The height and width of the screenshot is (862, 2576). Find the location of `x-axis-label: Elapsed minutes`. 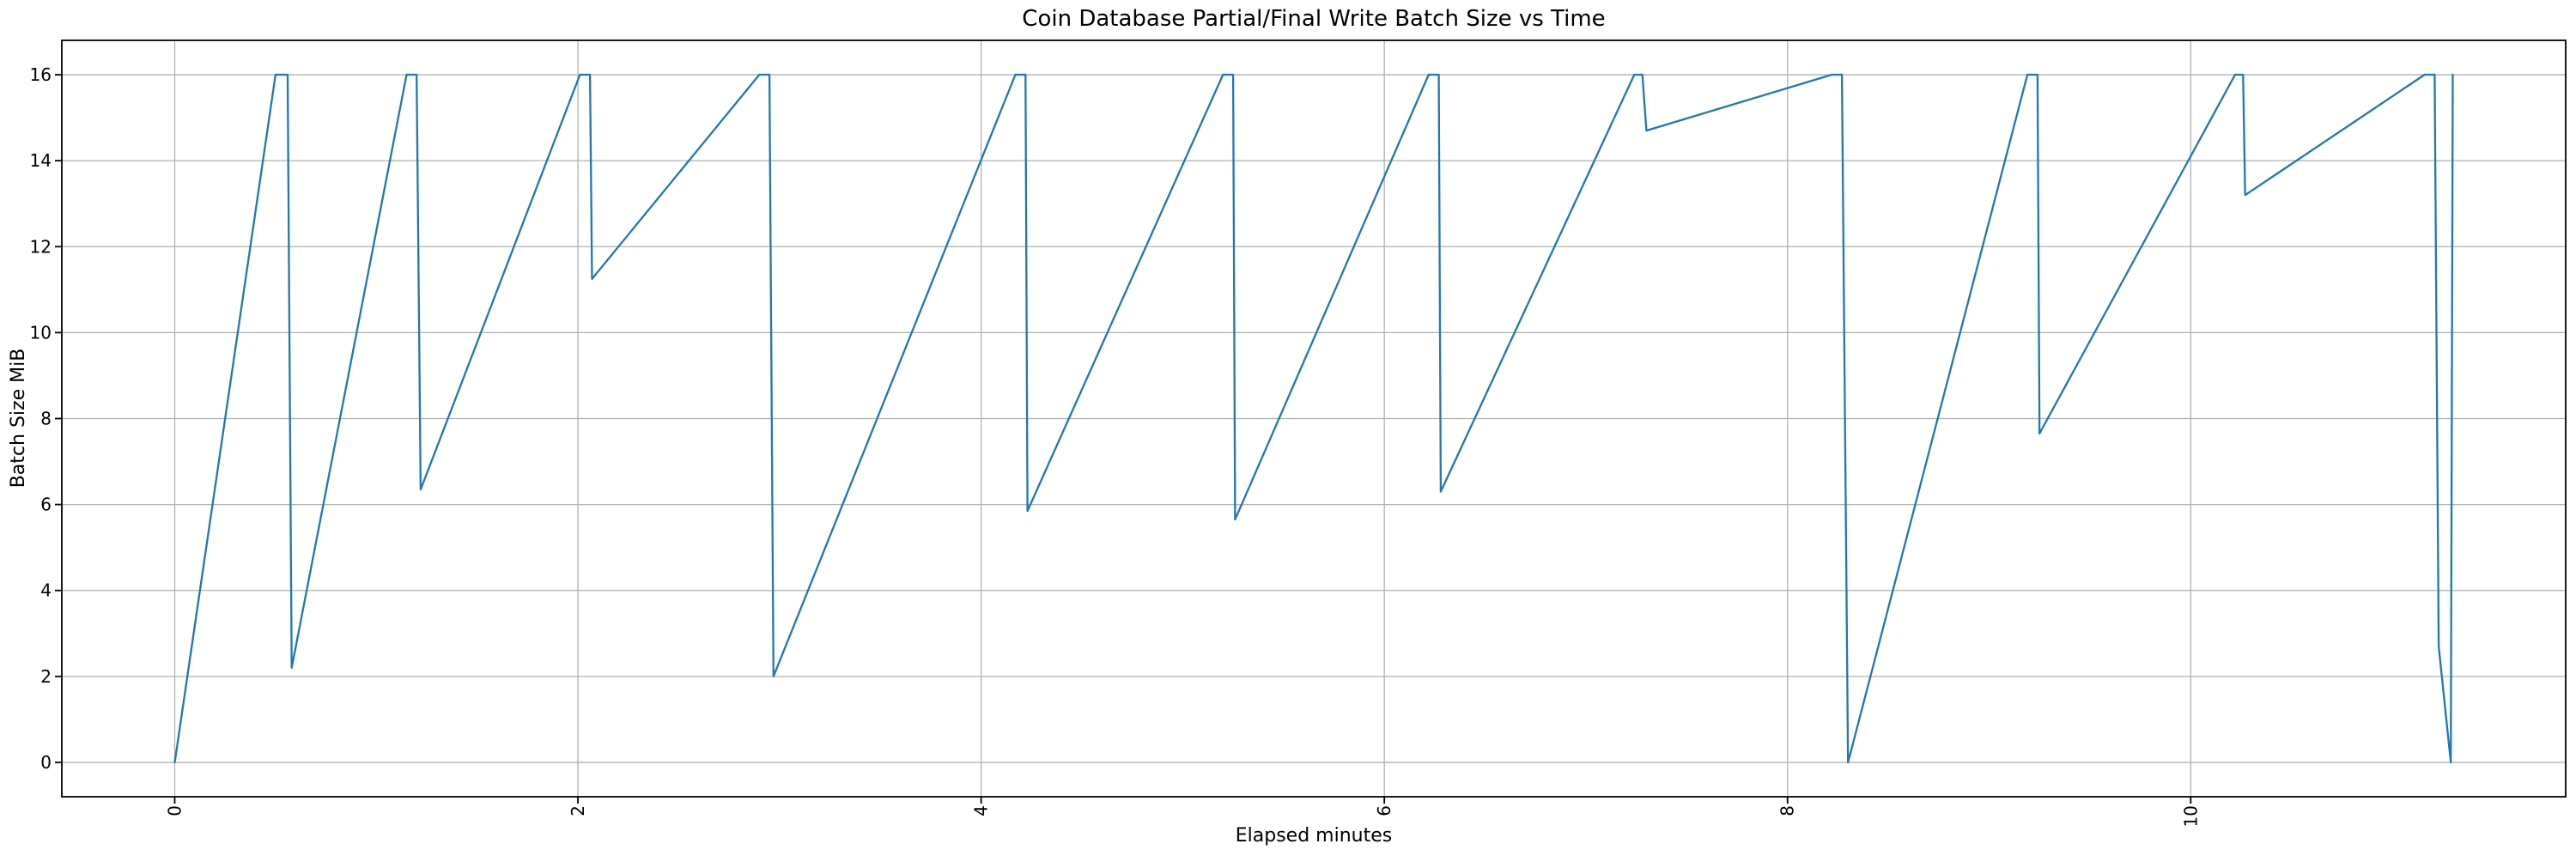

x-axis-label: Elapsed minutes is located at coordinates (1314, 836).